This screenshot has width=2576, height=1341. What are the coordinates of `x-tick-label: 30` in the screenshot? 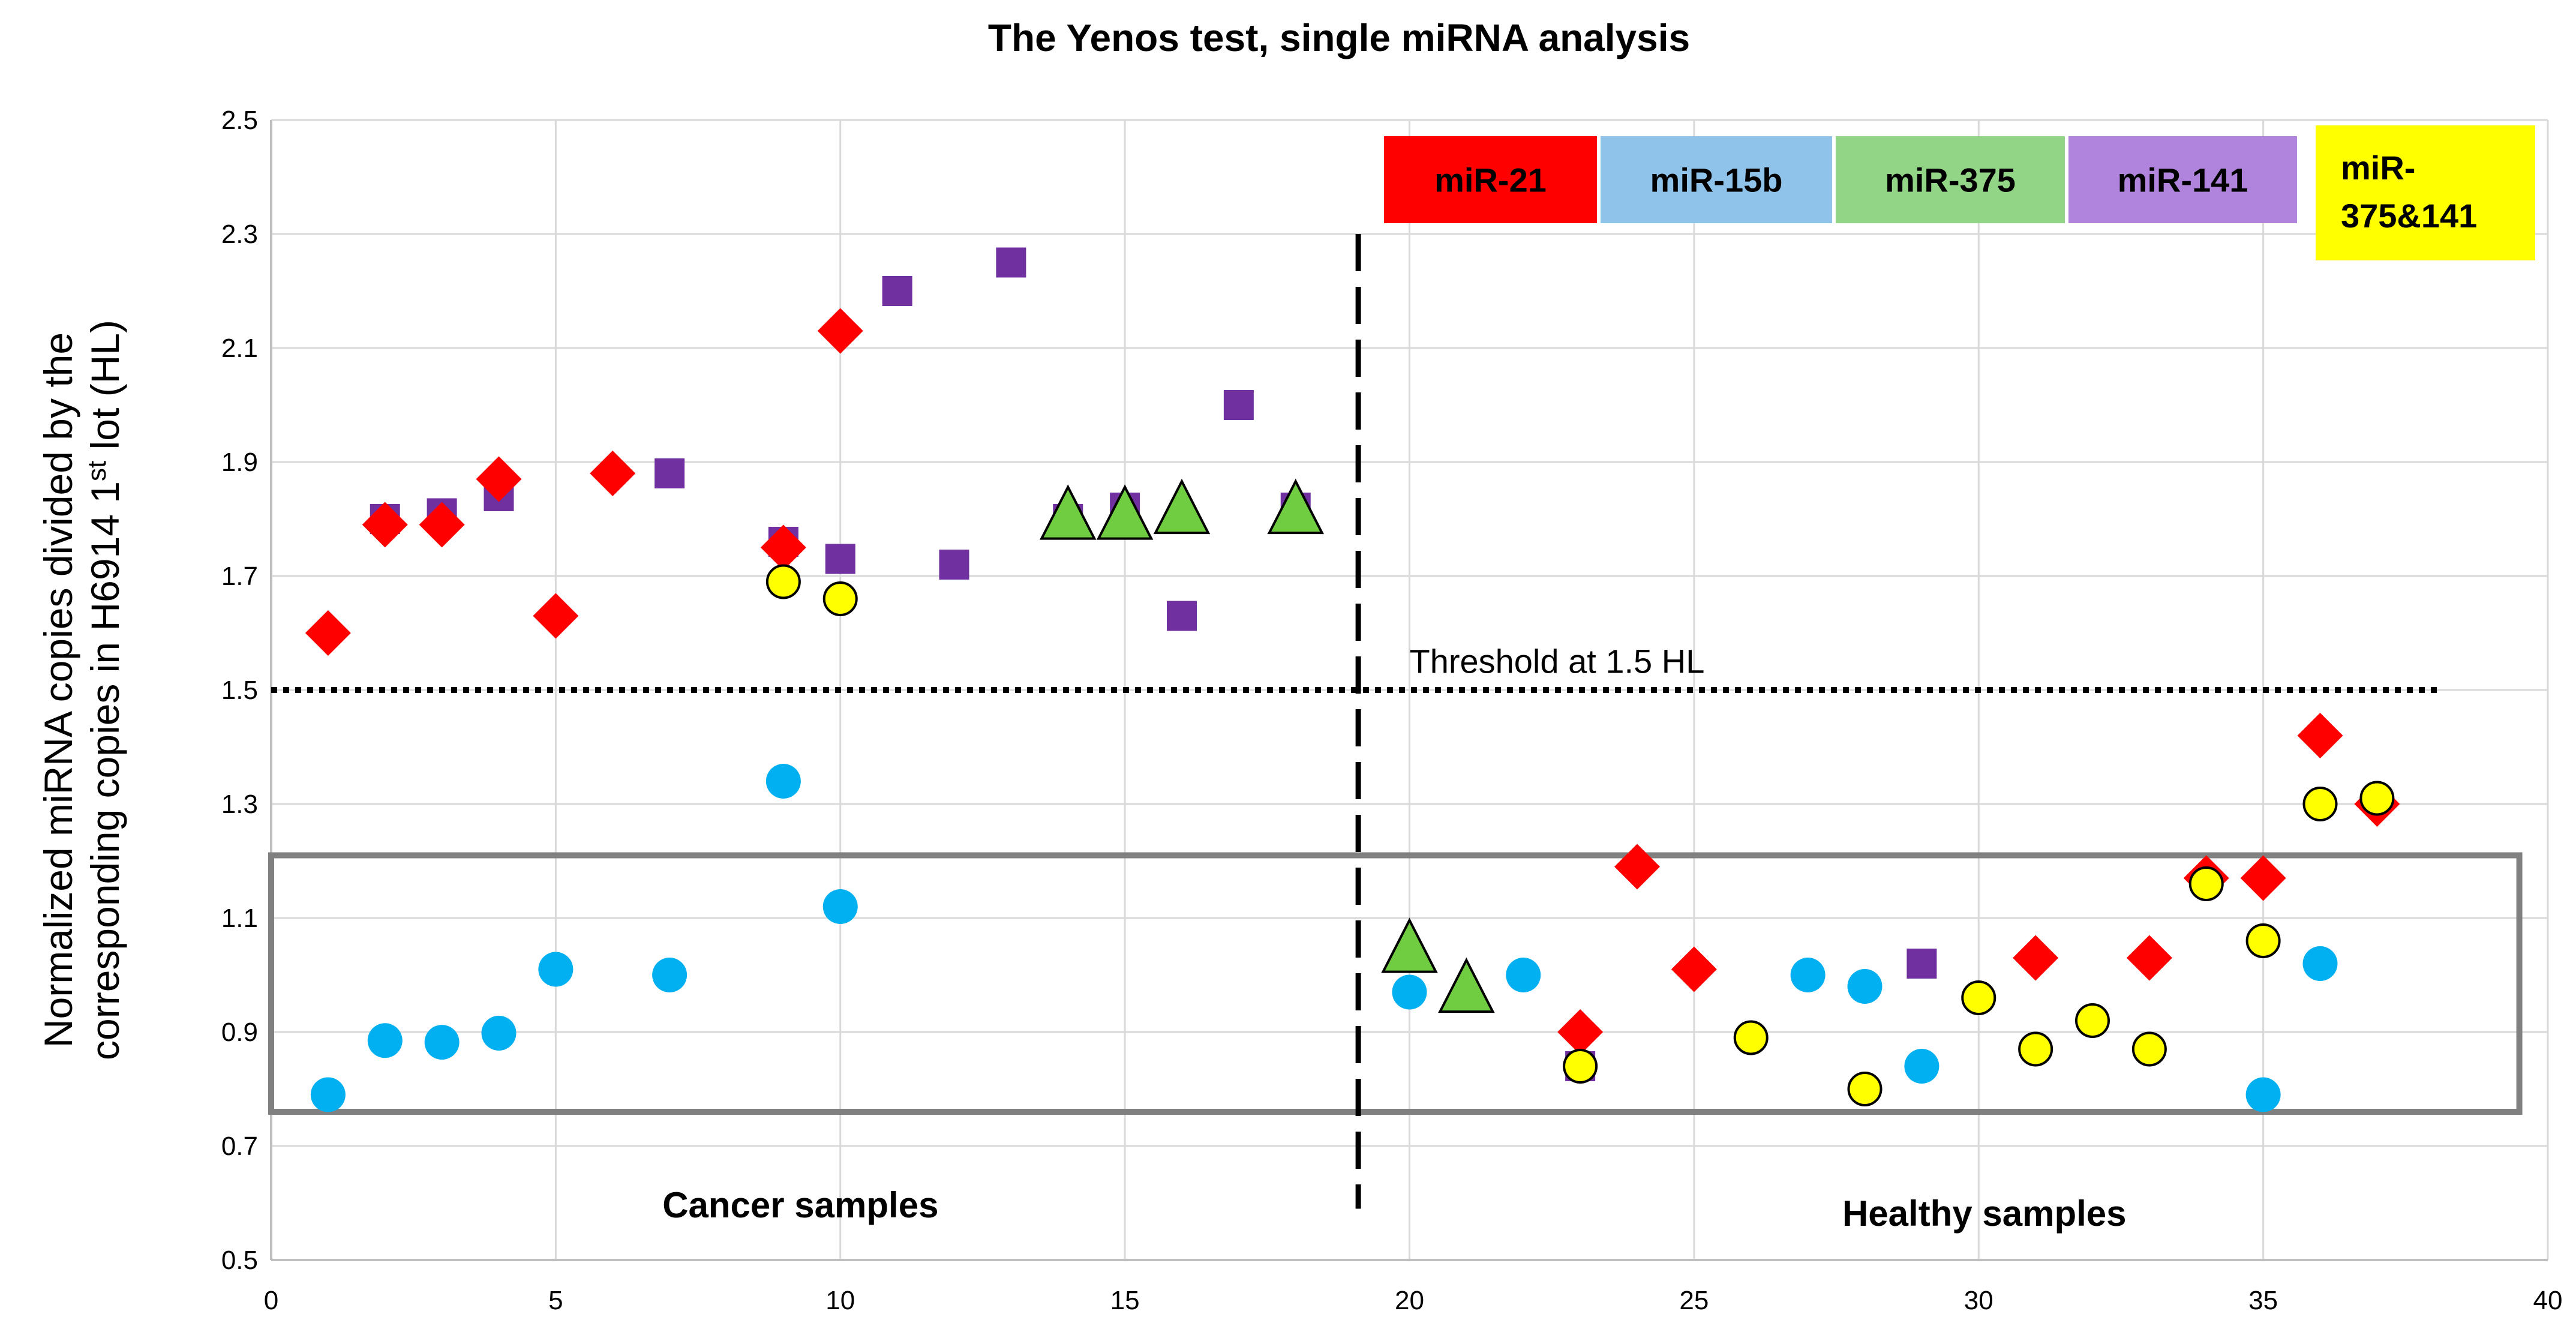 It's located at (1978, 1300).